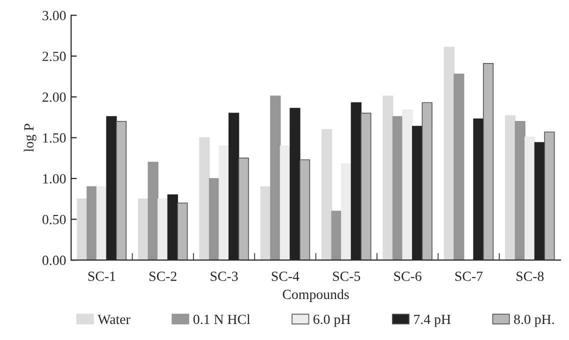 This screenshot has height=340, width=569. What do you see at coordinates (54, 261) in the screenshot?
I see `y-tick-label: 0.00` at bounding box center [54, 261].